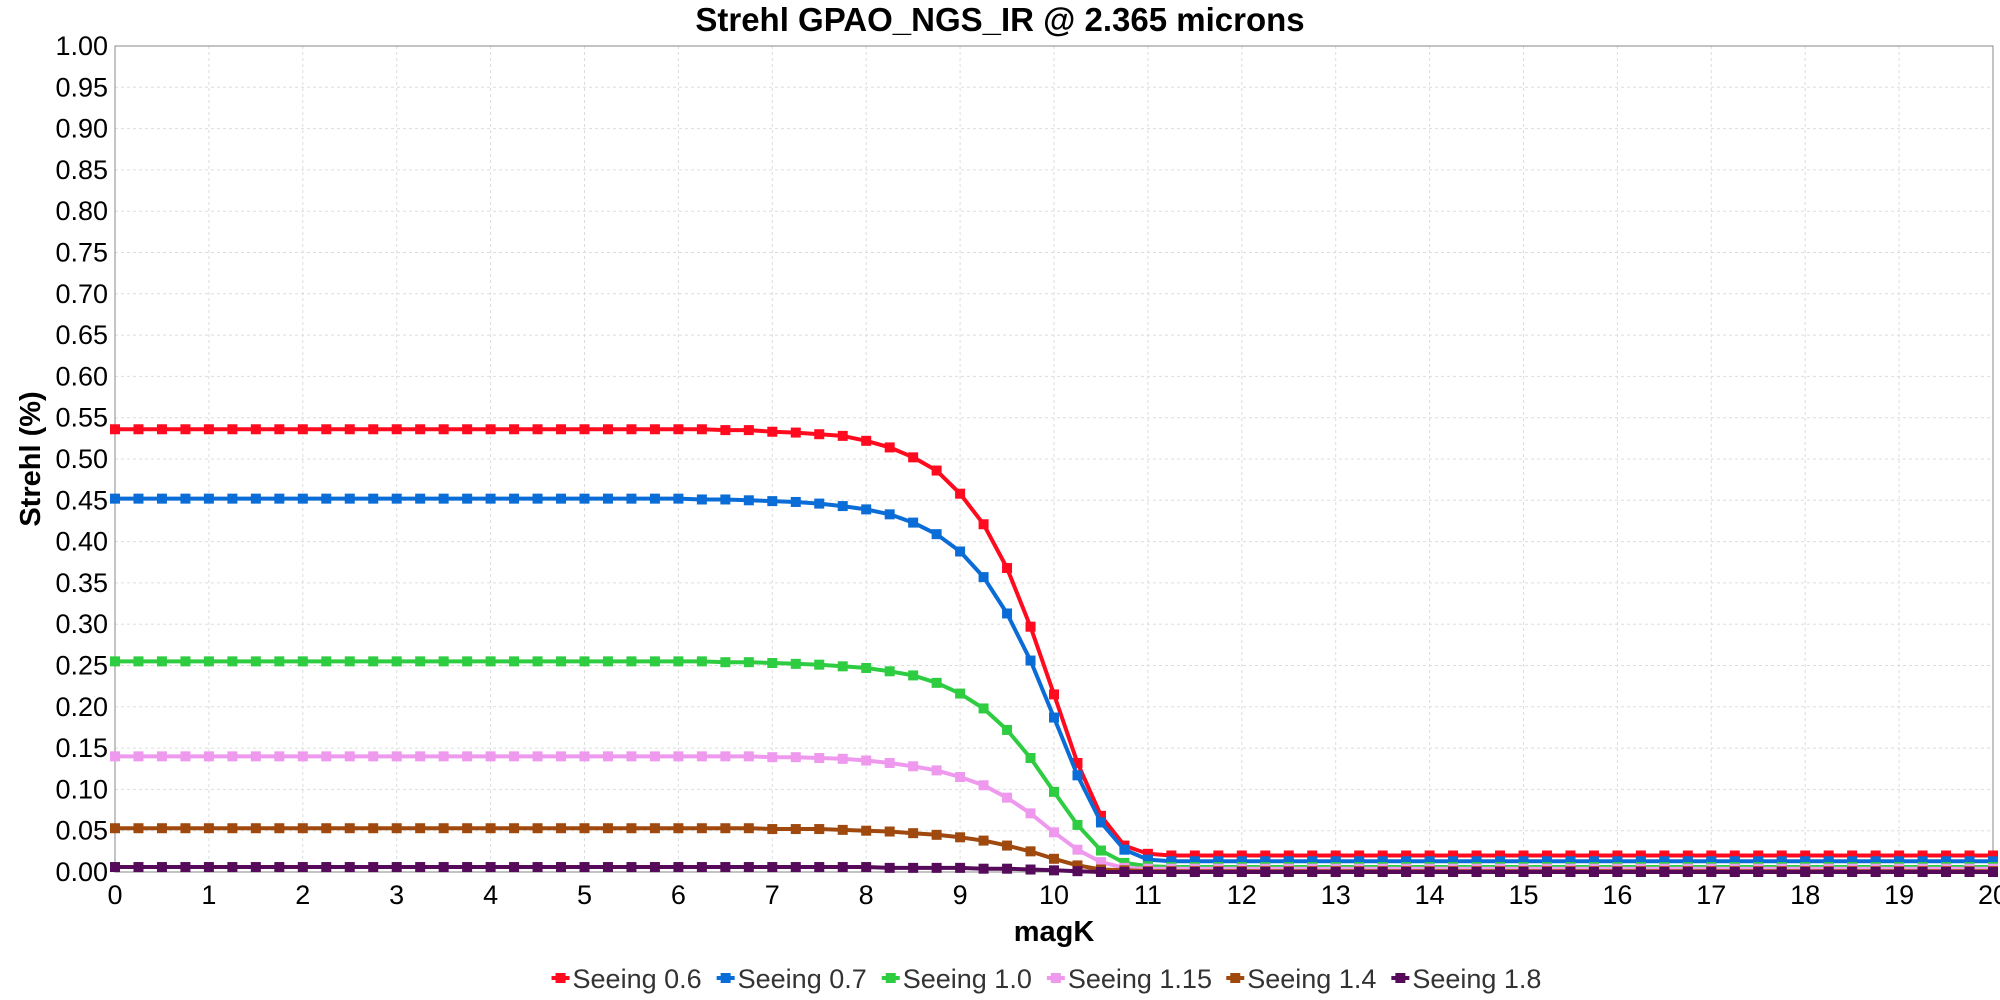 The height and width of the screenshot is (1000, 2000). I want to click on x-tick-label: 13, so click(1336, 895).